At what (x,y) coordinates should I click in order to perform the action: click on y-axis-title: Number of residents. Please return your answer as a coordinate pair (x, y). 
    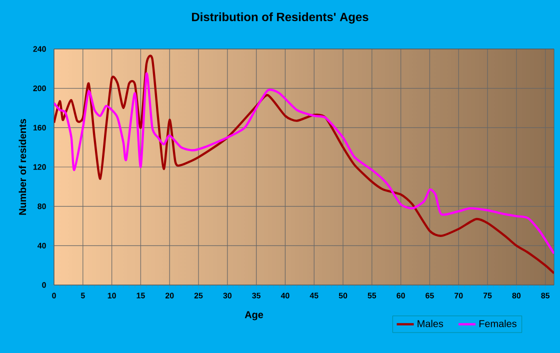
    Looking at the image, I should click on (22, 166).